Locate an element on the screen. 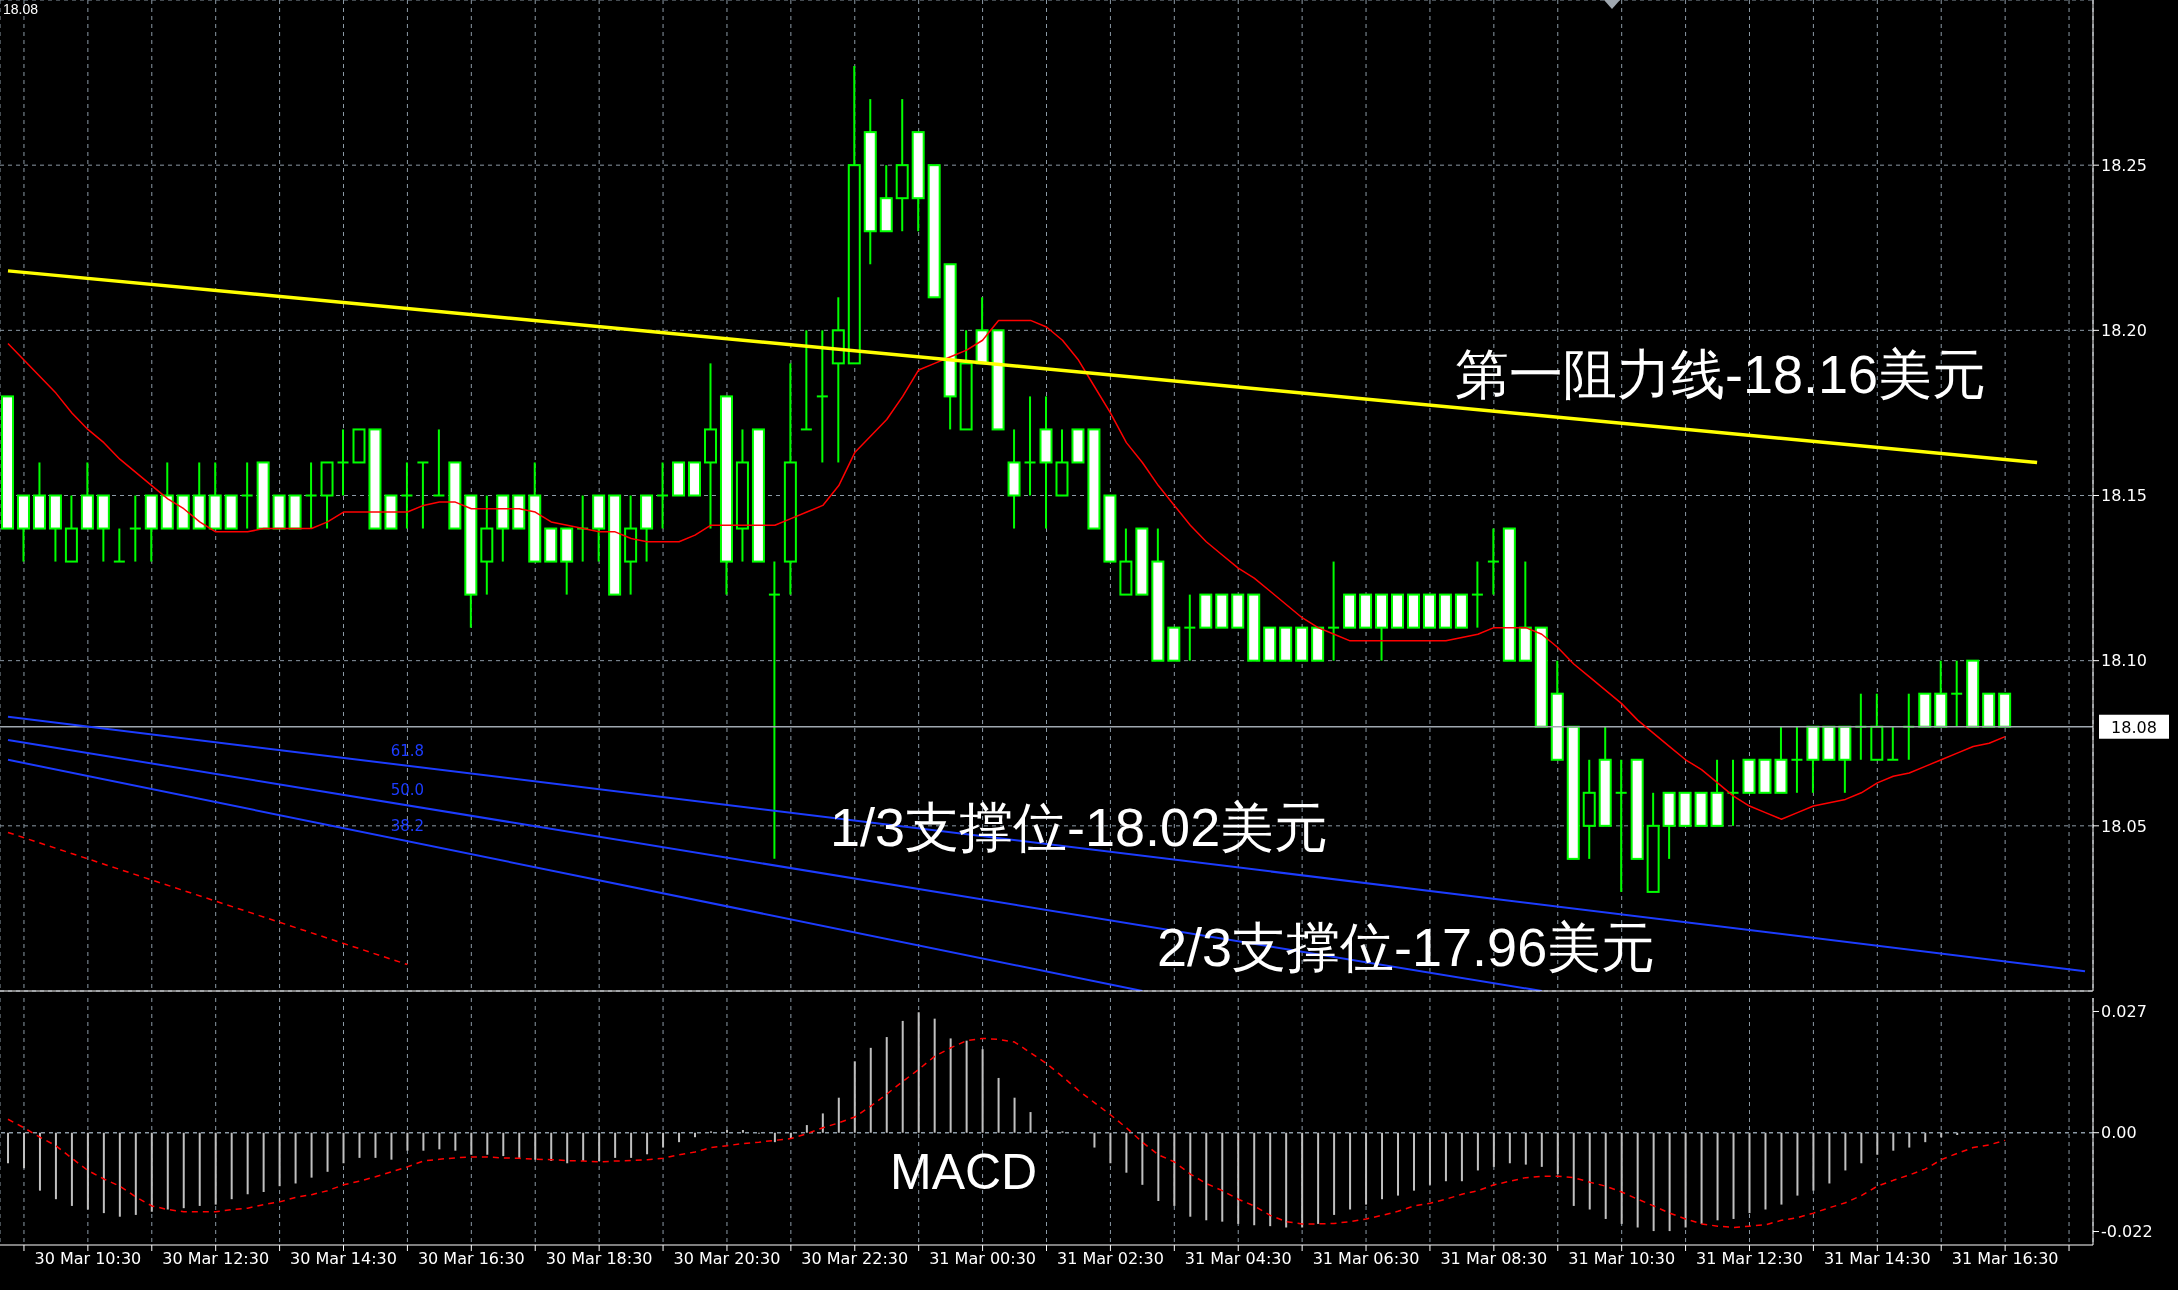  series-label: 50.0 is located at coordinates (407, 790).